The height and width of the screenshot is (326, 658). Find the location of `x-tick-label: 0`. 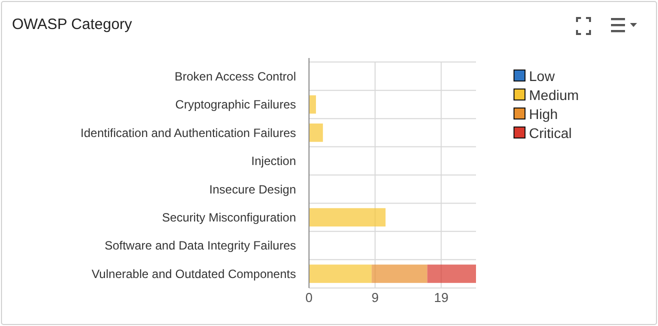

x-tick-label: 0 is located at coordinates (309, 297).